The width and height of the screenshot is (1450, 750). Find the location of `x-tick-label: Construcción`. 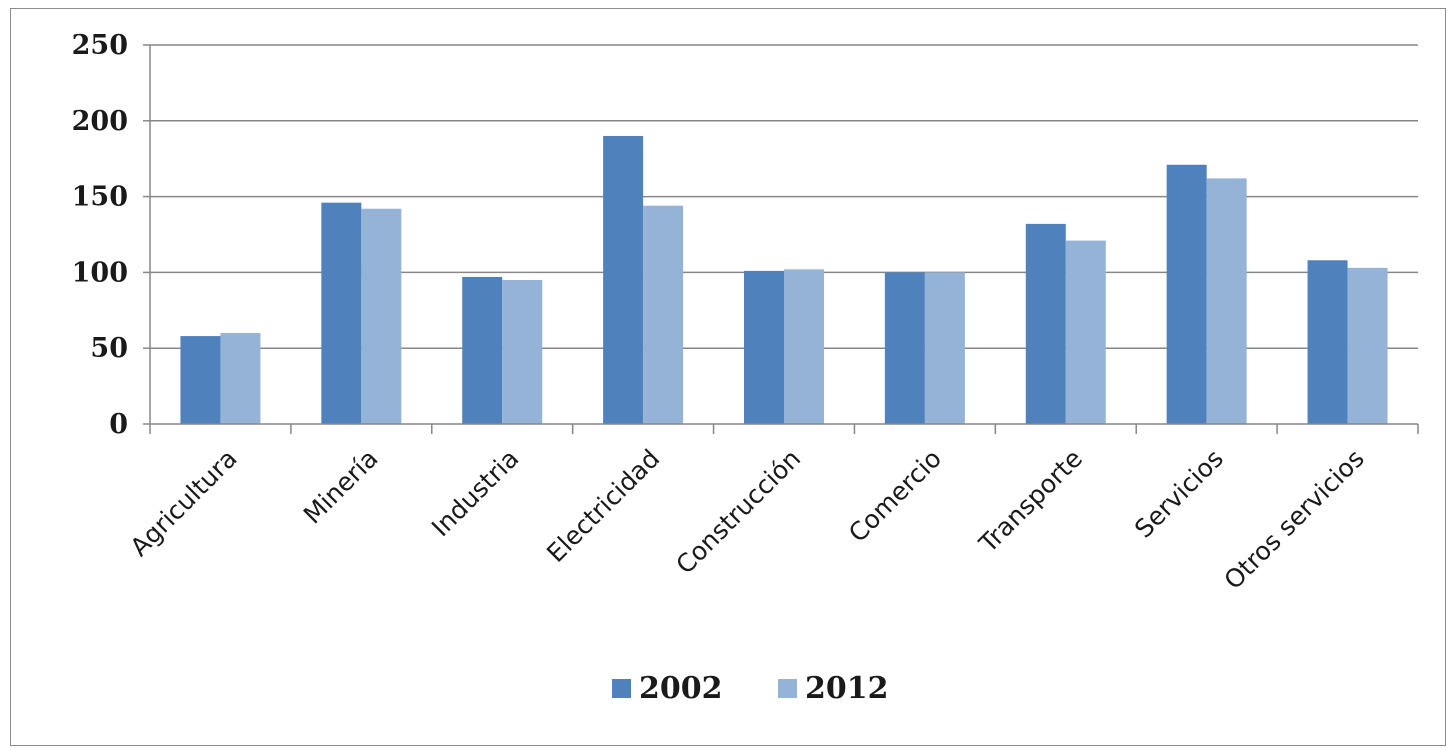

x-tick-label: Construcción is located at coordinates (738, 512).